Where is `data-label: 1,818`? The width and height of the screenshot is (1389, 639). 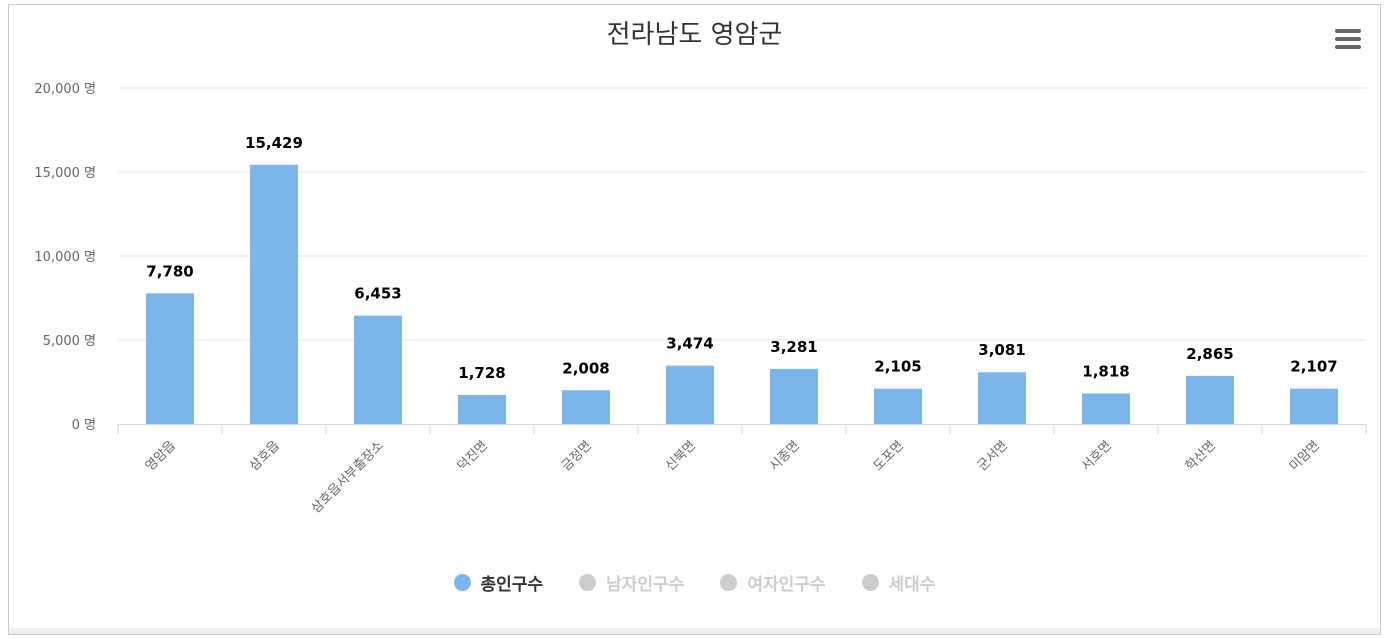
data-label: 1,818 is located at coordinates (1105, 371).